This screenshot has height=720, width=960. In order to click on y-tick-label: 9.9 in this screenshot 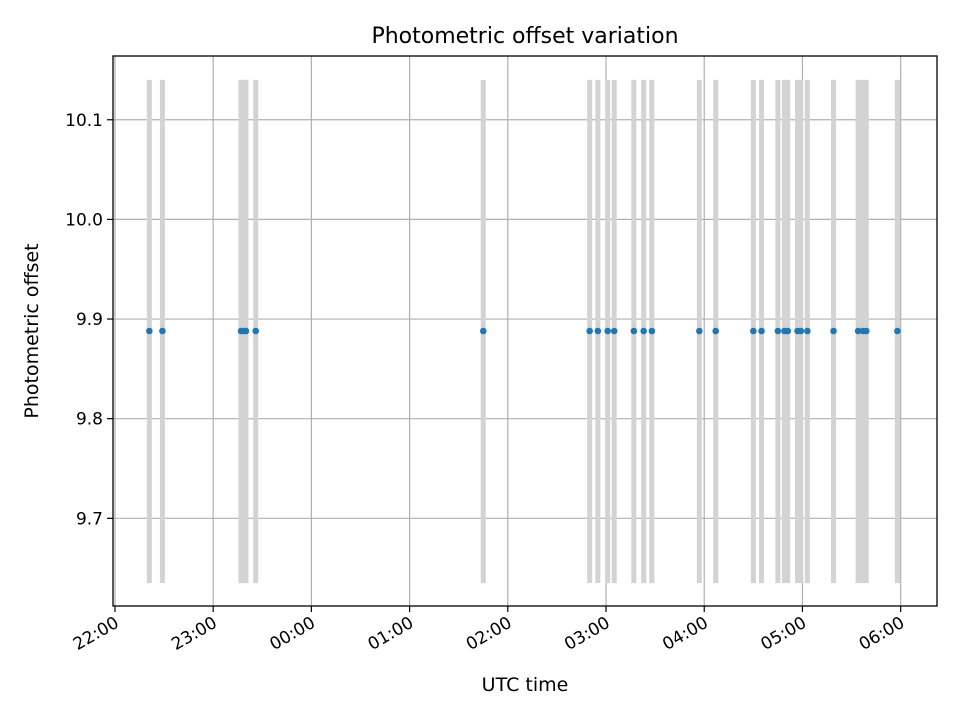, I will do `click(89, 320)`.